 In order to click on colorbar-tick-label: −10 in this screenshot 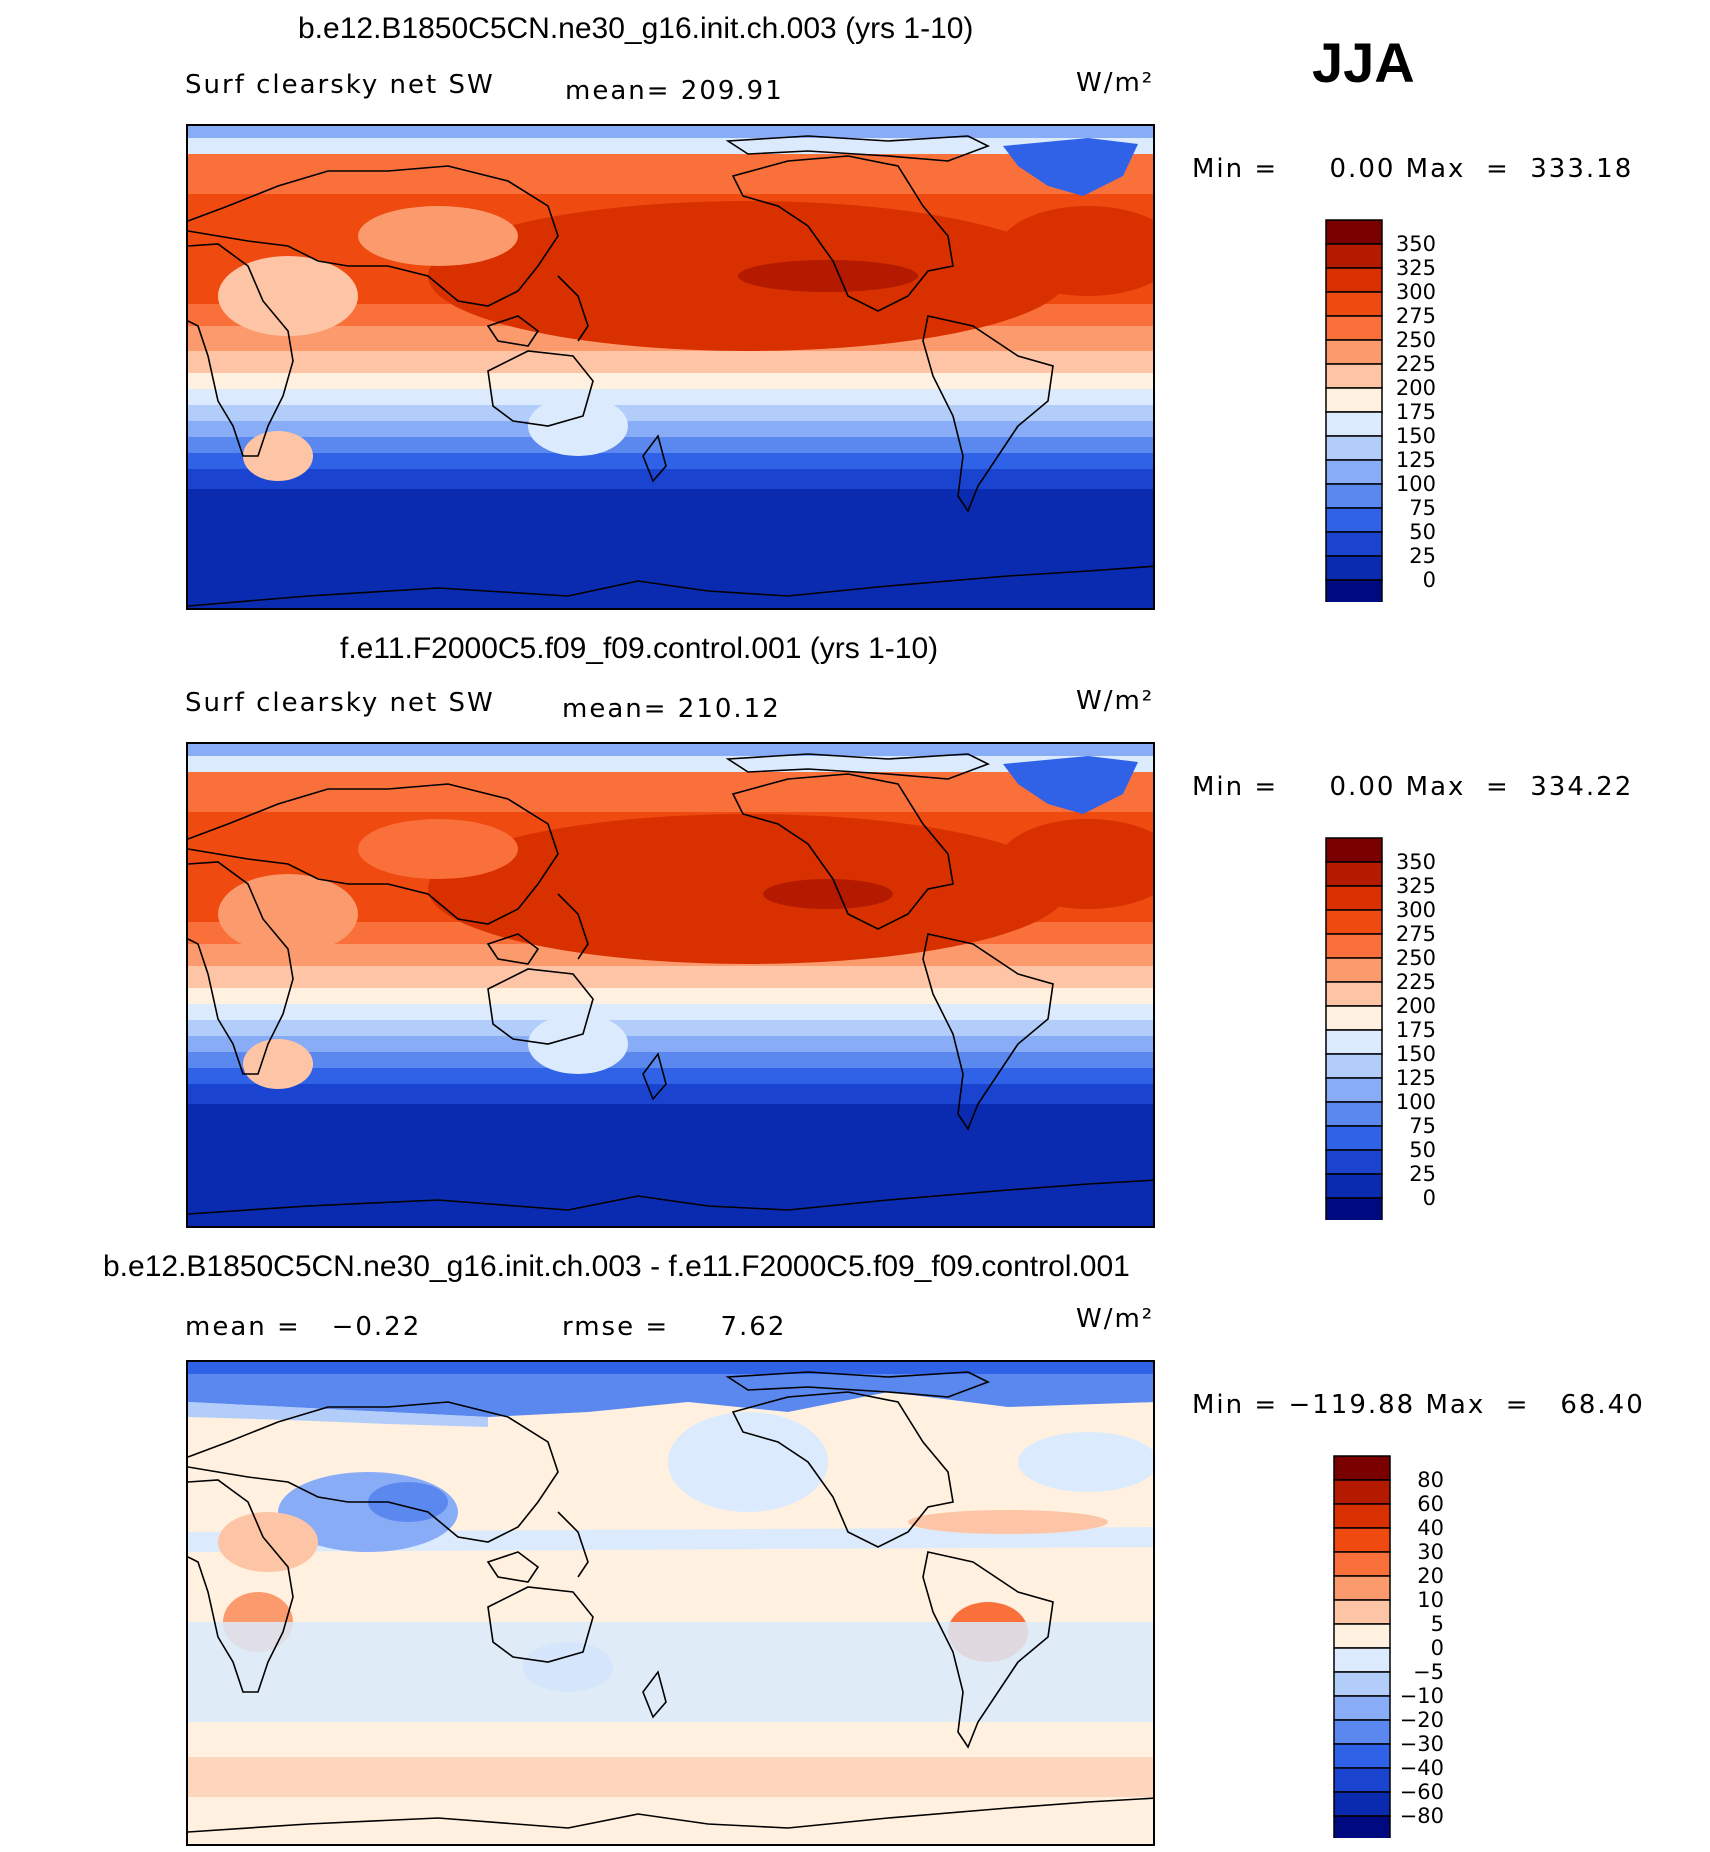, I will do `click(1422, 1696)`.